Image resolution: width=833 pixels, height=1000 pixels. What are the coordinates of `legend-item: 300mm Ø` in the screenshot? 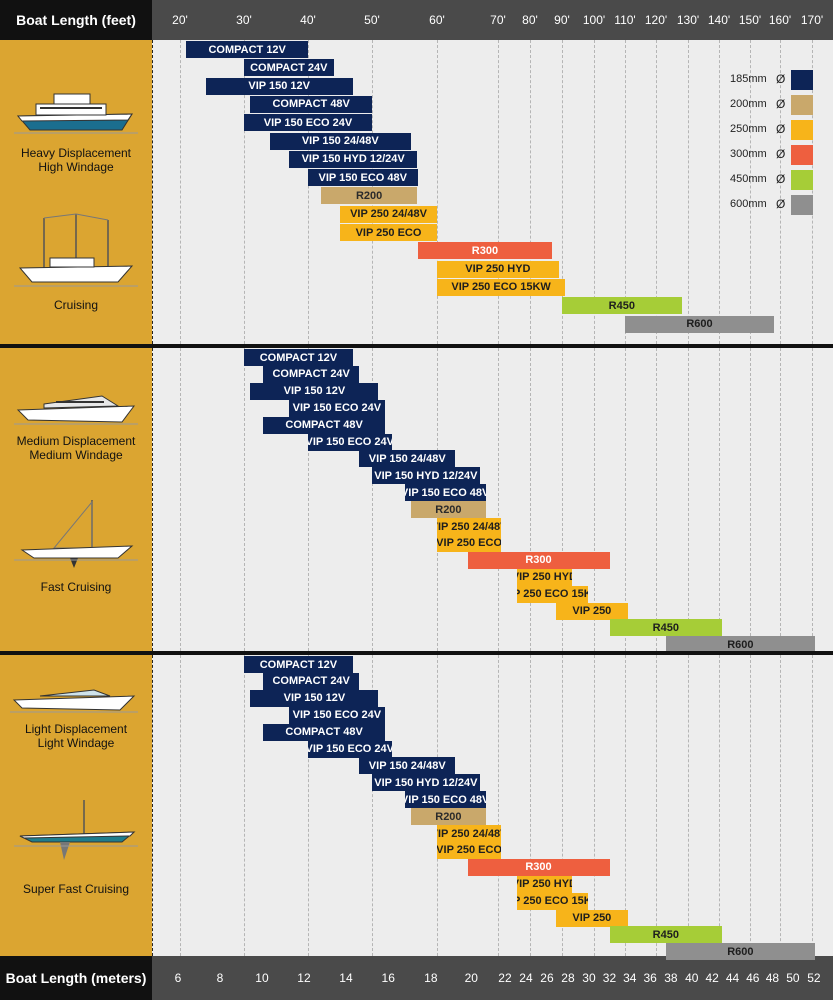 It's located at (775, 155).